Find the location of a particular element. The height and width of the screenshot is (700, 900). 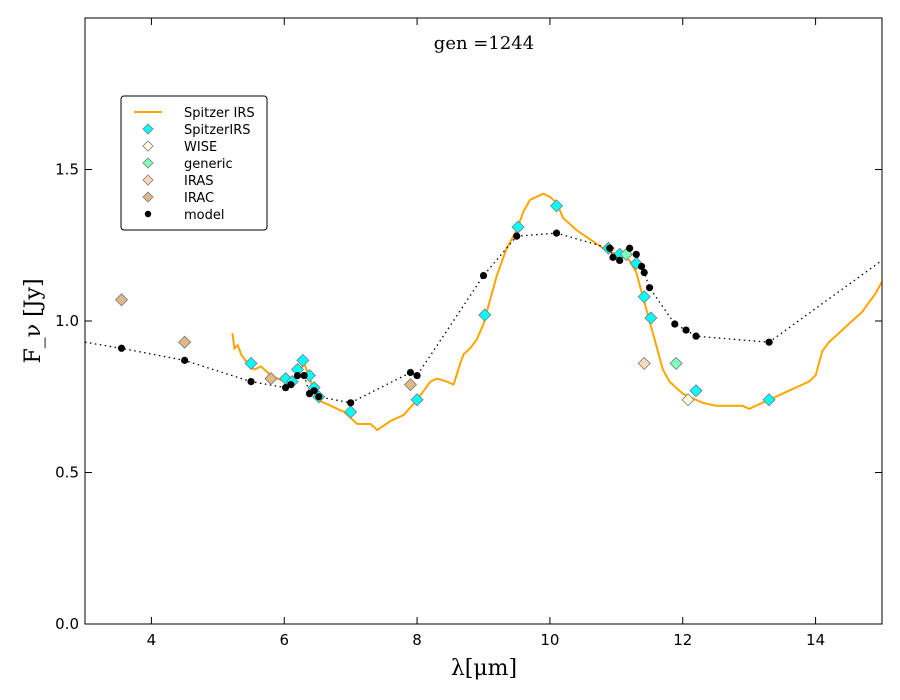

x-axis-label: λ[μm] is located at coordinates (484, 668).